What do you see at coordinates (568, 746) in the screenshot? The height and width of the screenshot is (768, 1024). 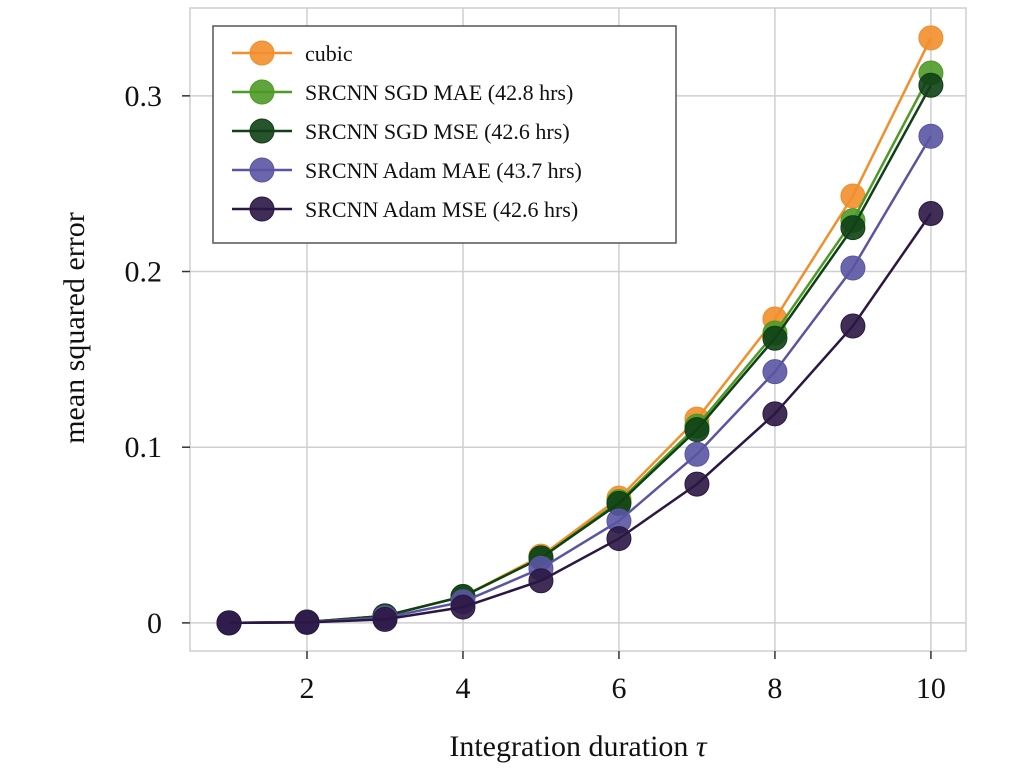 I see `x-axis-label: Integration duration` at bounding box center [568, 746].